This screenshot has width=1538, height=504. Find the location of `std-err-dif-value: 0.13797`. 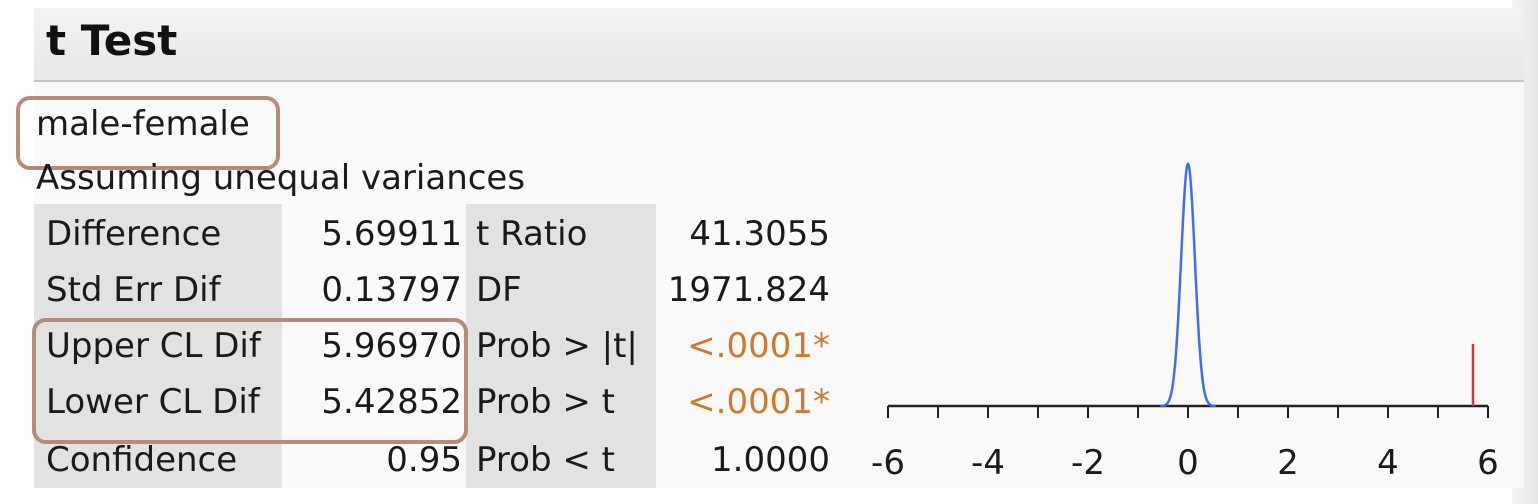

std-err-dif-value: 0.13797 is located at coordinates (391, 290).